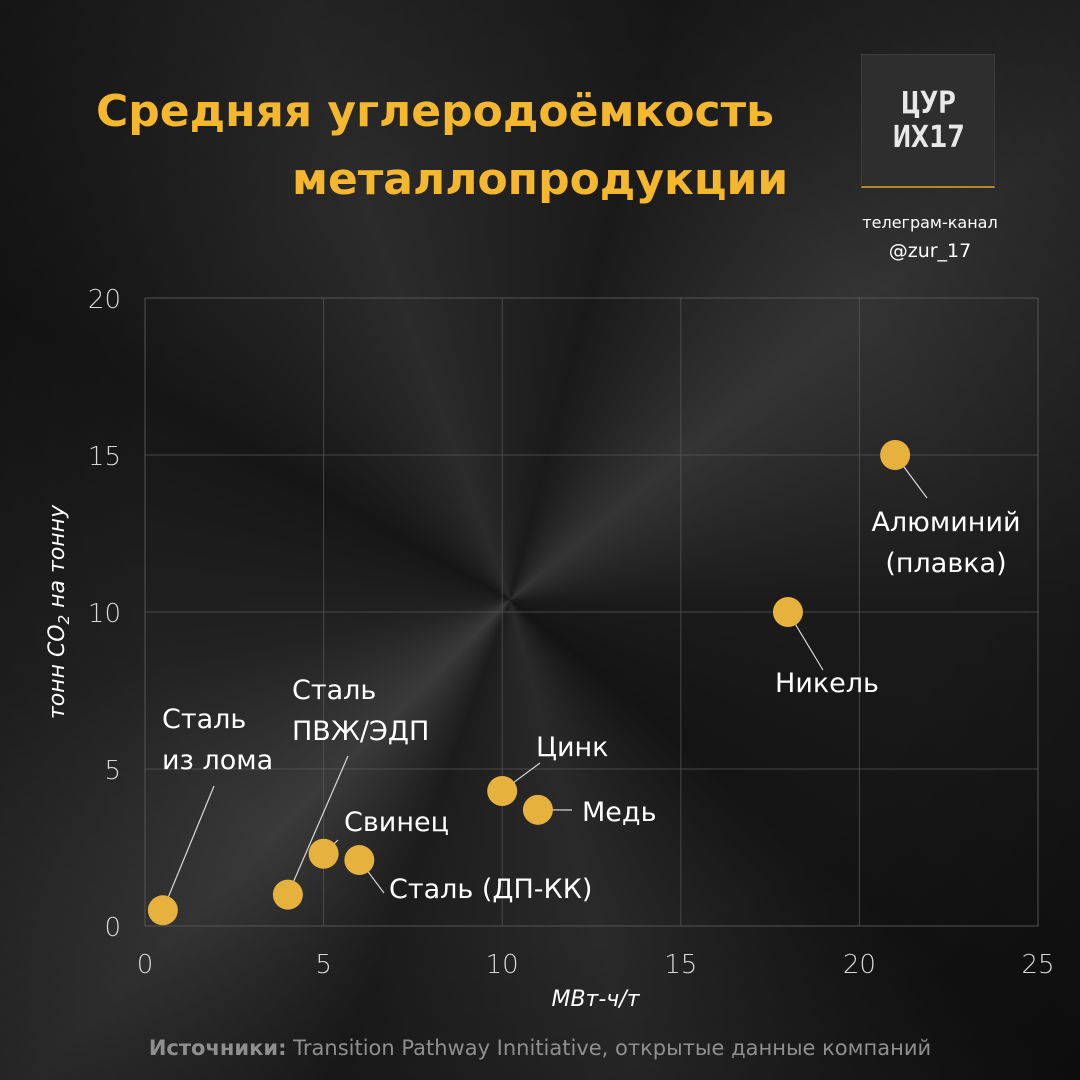  What do you see at coordinates (929, 137) in the screenshot?
I see `logo-text-line-2: ИХ17` at bounding box center [929, 137].